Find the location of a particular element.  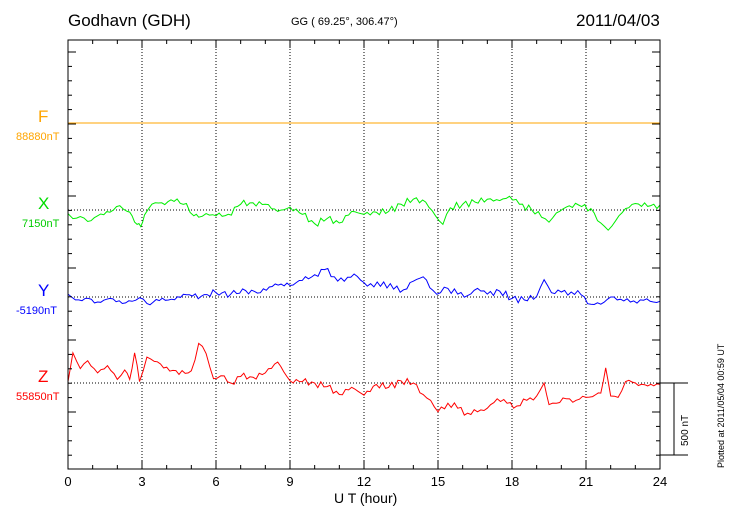

channel-label-y: Y is located at coordinates (44, 290).